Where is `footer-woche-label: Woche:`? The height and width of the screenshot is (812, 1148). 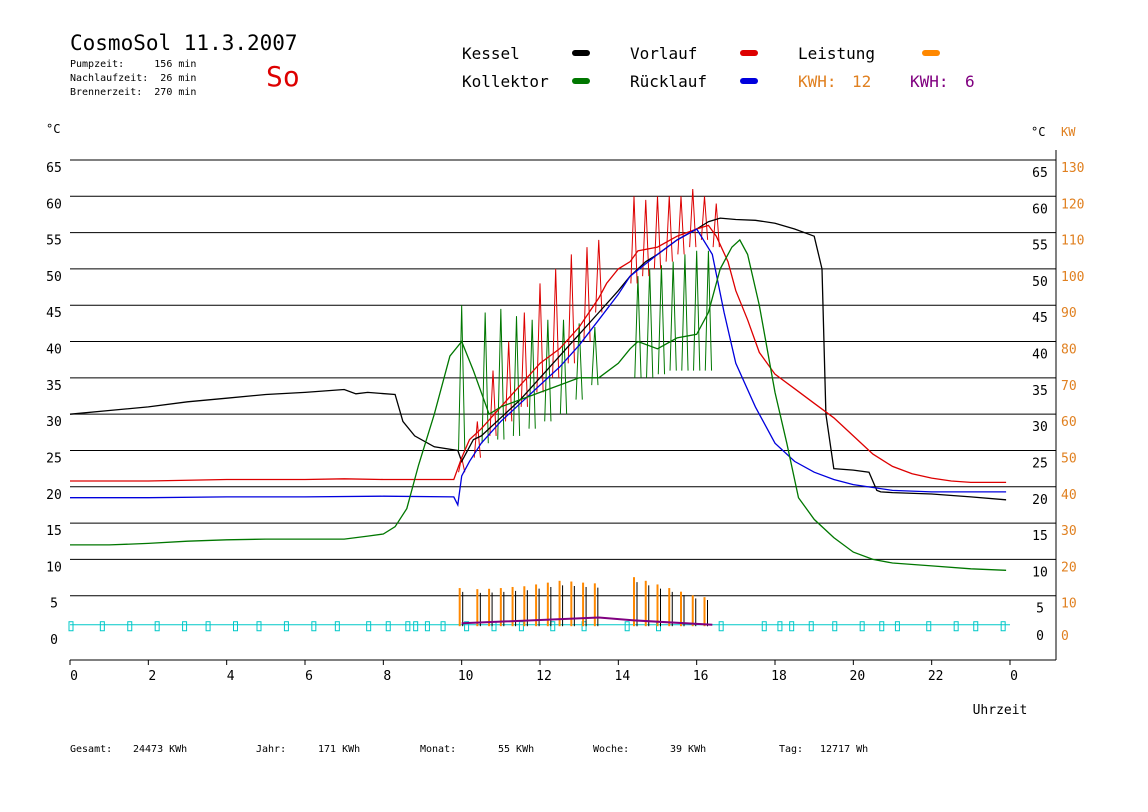
footer-woche-label: Woche: is located at coordinates (611, 749).